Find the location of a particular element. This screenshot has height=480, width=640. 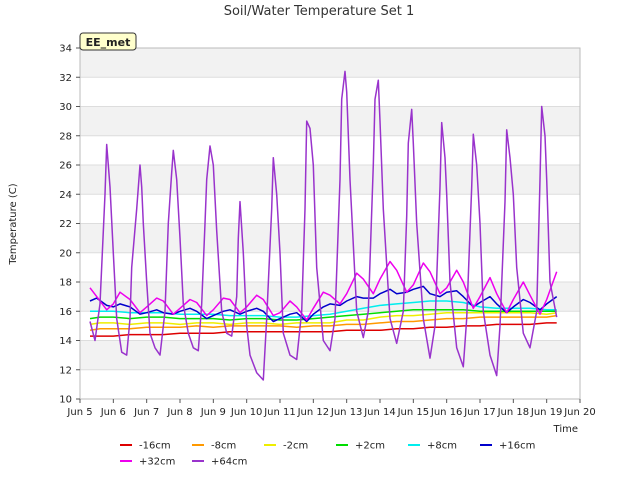

y-tick-label: 24 is located at coordinates (65, 195).